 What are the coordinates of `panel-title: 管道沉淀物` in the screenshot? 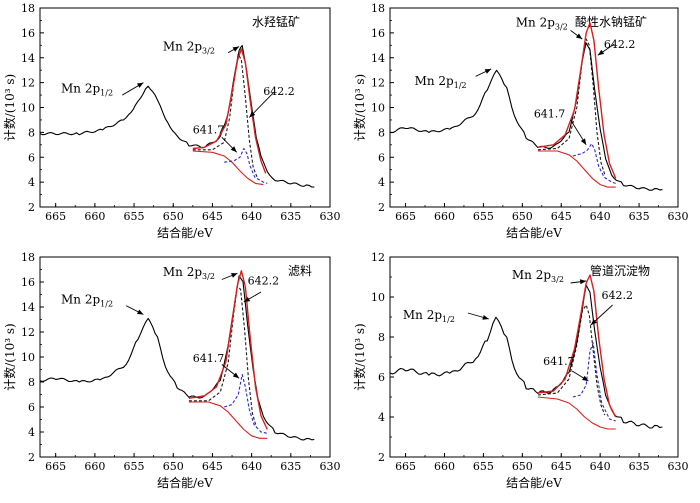 It's located at (620, 270).